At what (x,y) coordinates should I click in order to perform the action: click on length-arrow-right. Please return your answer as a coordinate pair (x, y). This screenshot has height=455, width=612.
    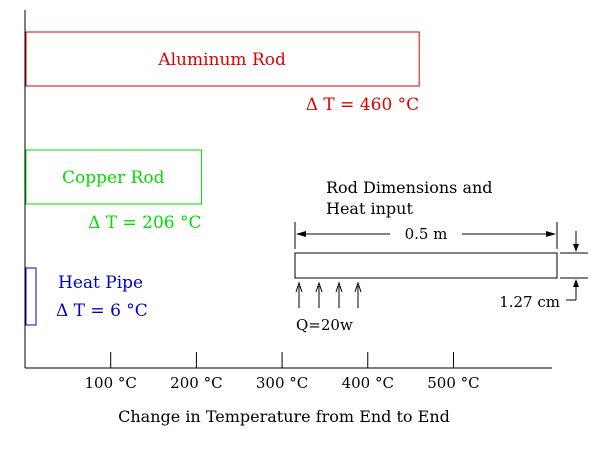
    Looking at the image, I should click on (551, 234).